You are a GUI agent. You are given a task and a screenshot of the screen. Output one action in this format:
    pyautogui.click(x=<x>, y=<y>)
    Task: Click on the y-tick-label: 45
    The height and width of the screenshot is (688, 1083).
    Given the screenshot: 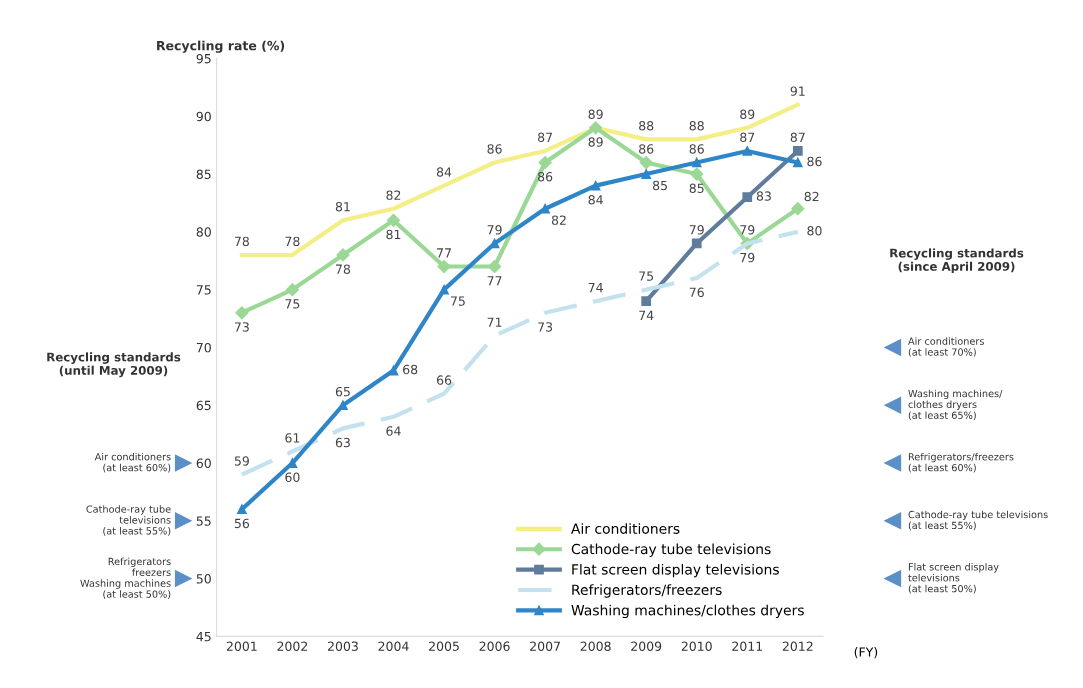 What is the action you would take?
    pyautogui.click(x=203, y=637)
    